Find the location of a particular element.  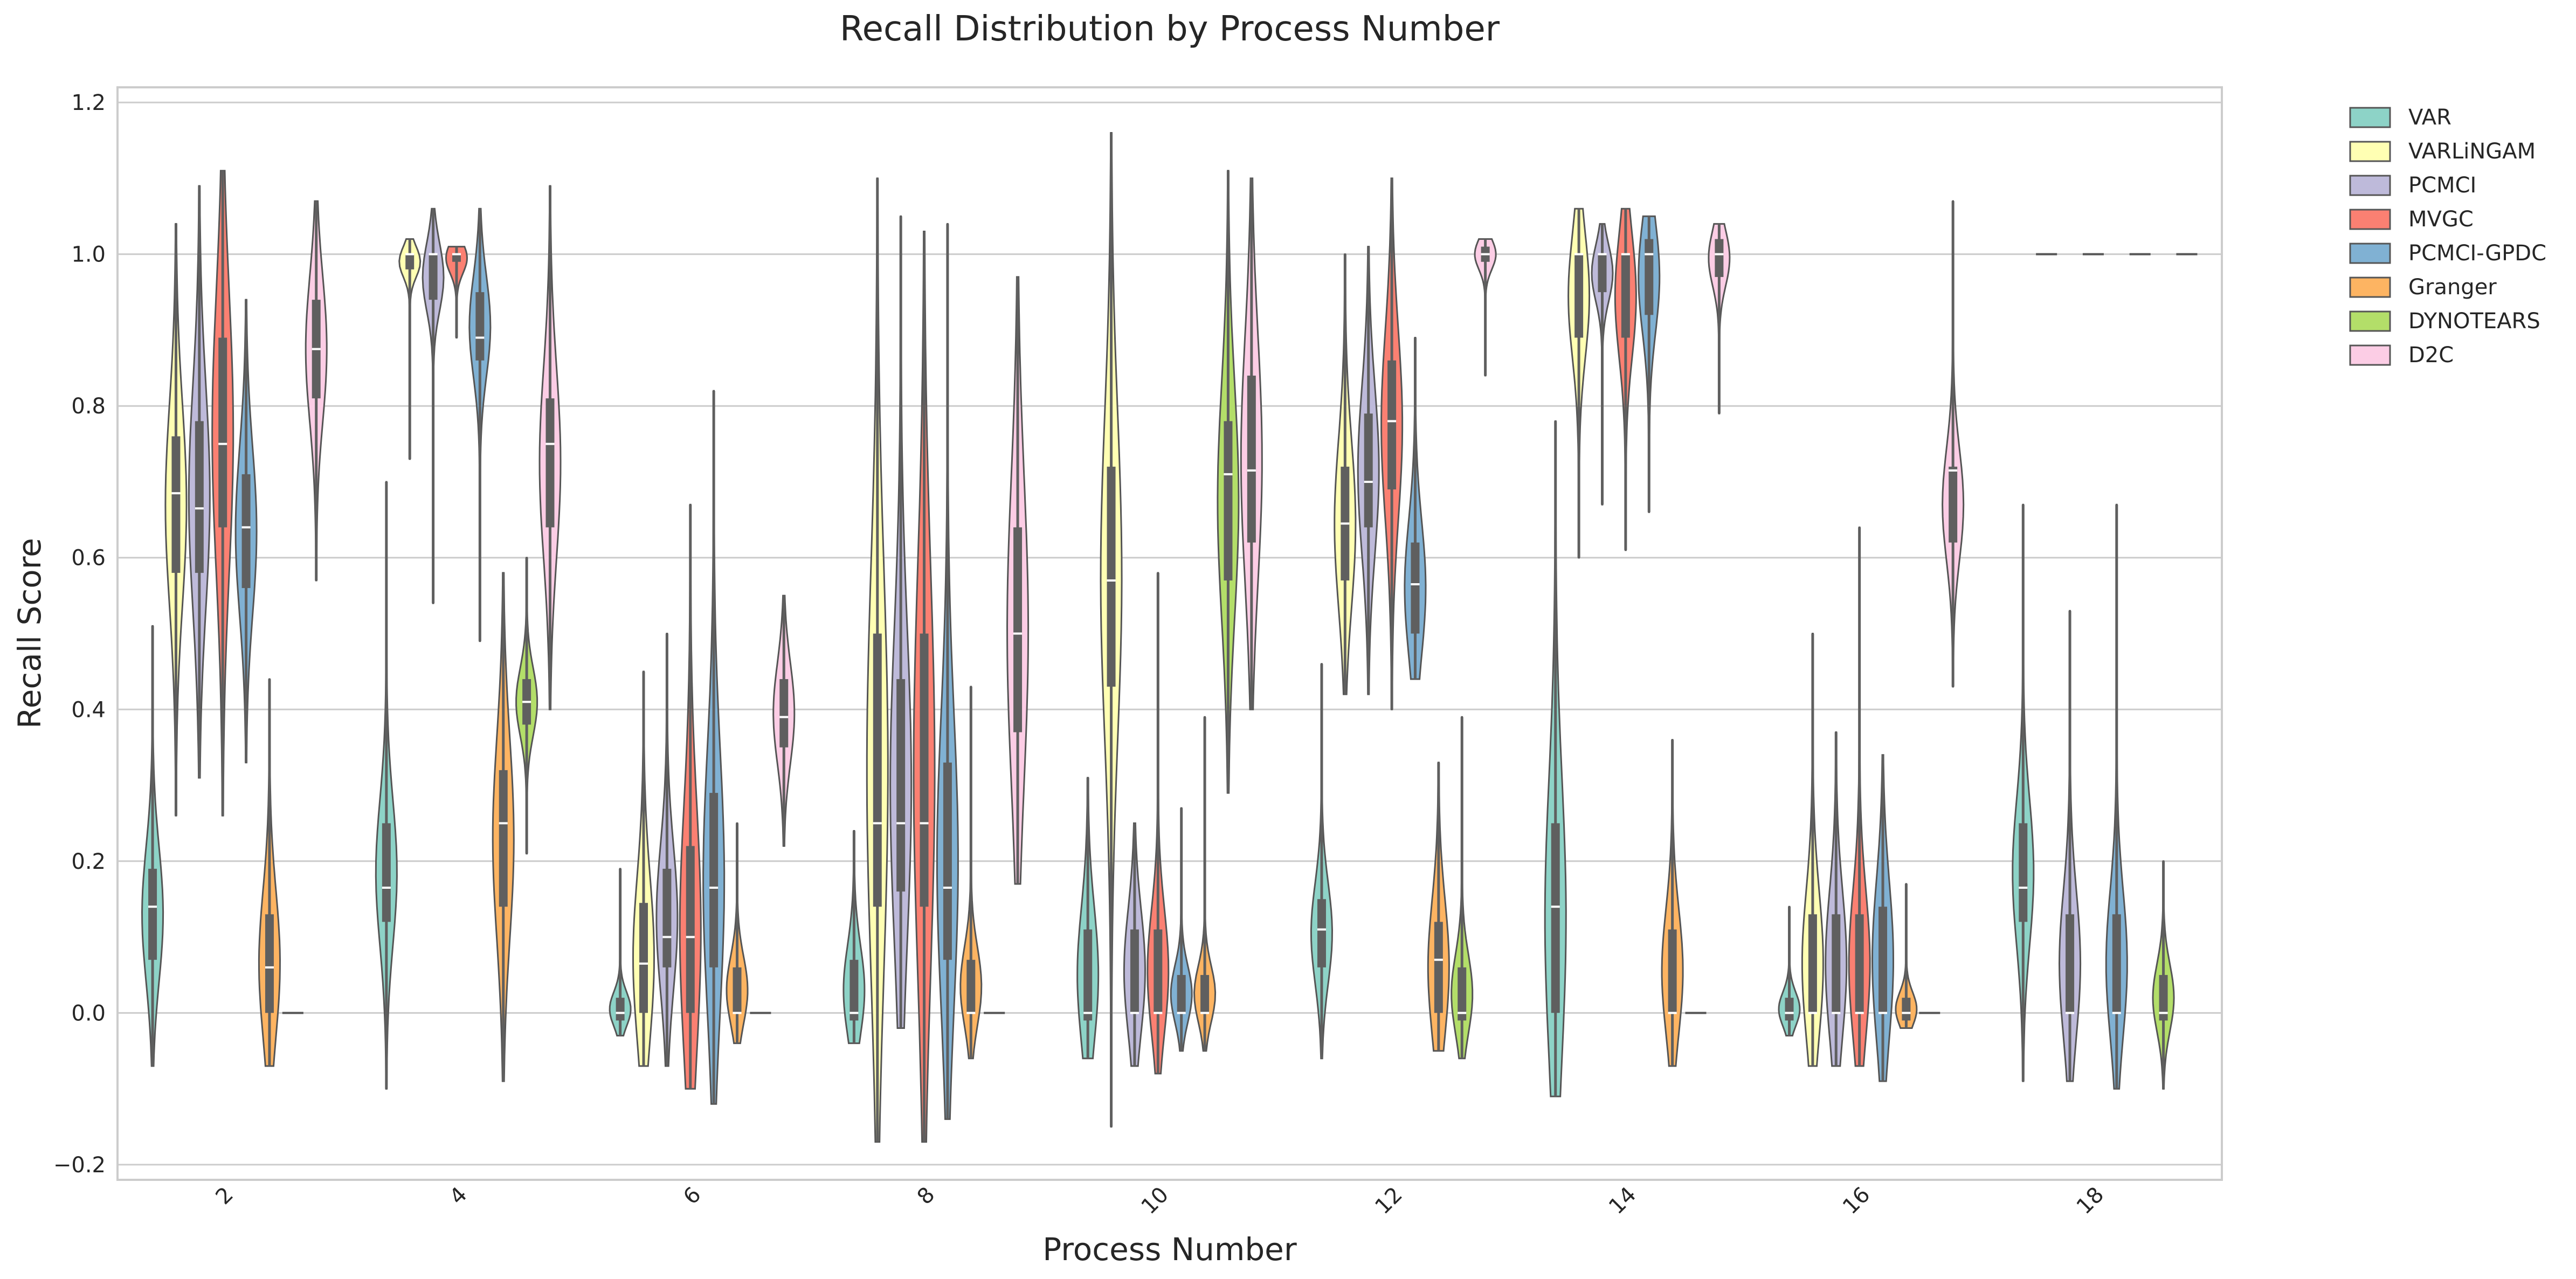

y-ticks: −0.2 0.0 0.2 0.4 0.6 0.8 1.0 1.2 is located at coordinates (79, 634).